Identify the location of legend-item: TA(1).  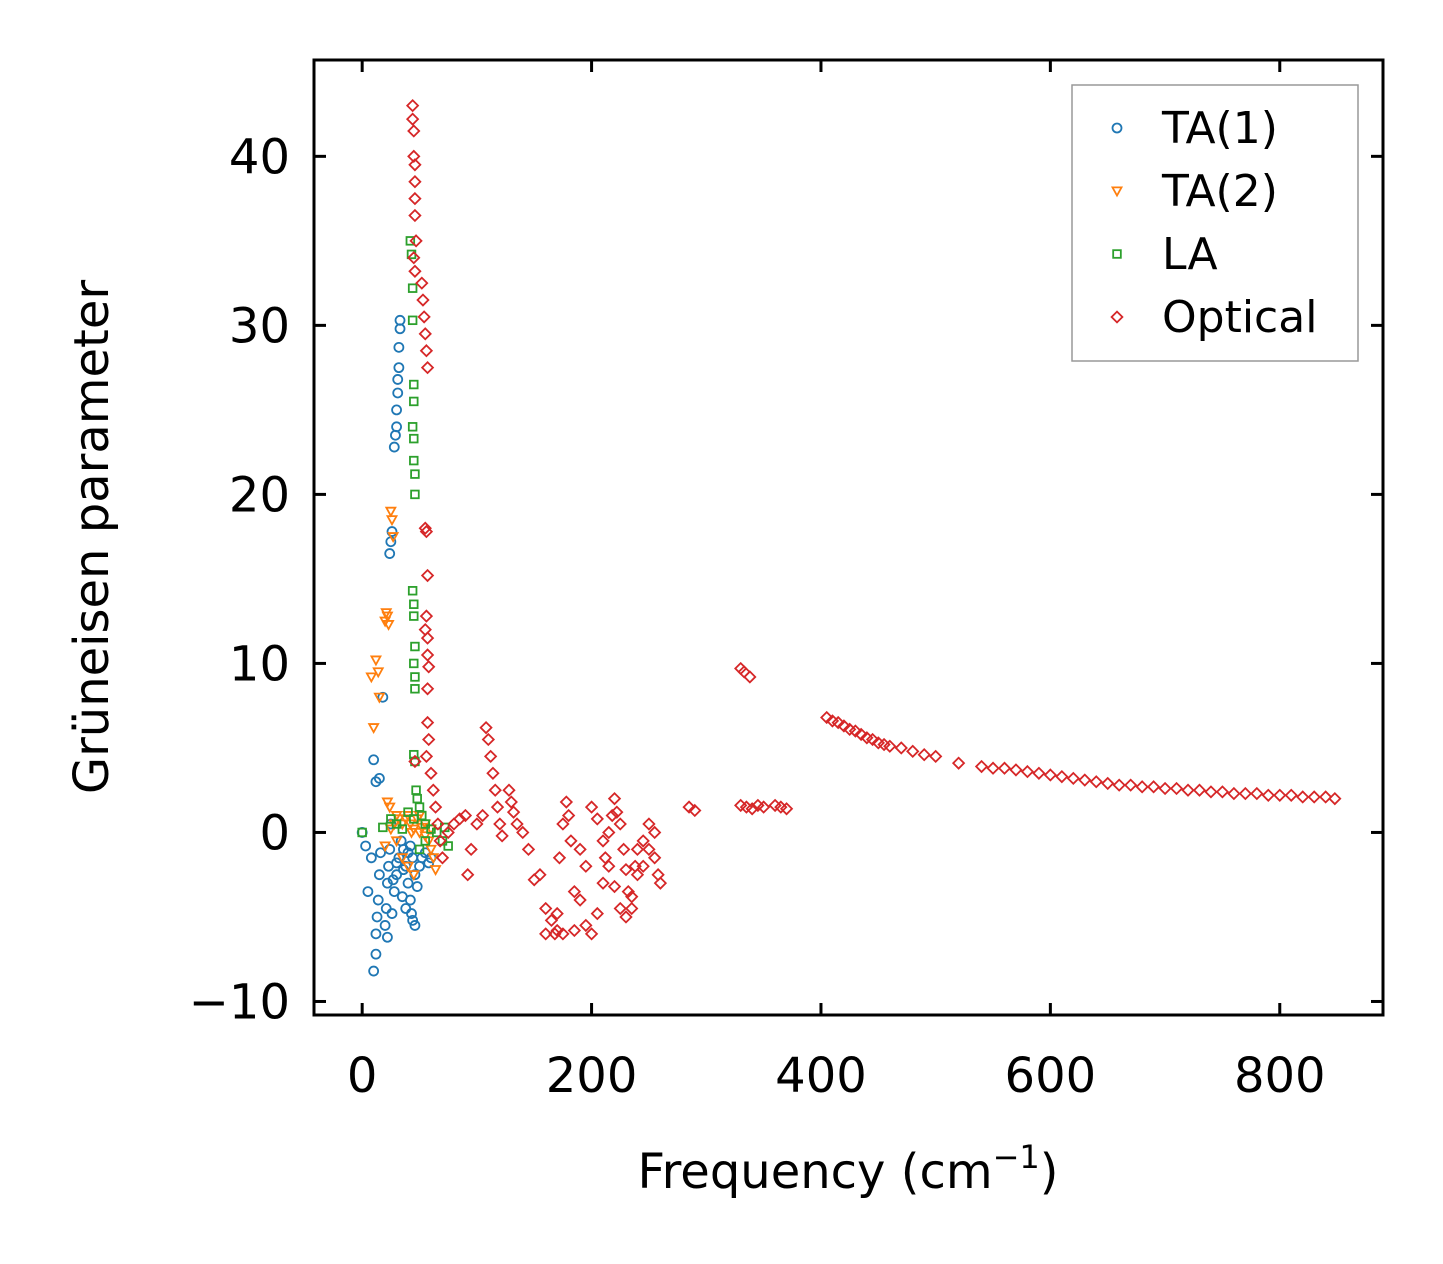
(1194, 128).